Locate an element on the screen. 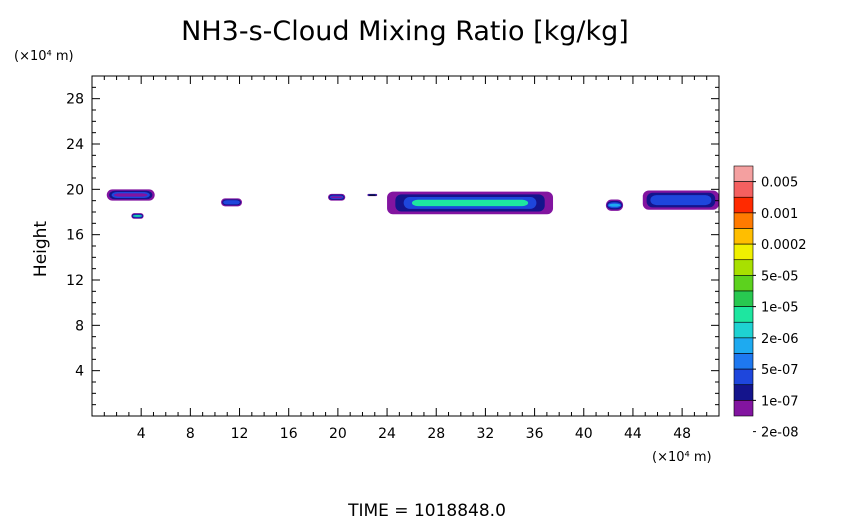 The width and height of the screenshot is (854, 519). colorbar-label: 2e-08 is located at coordinates (780, 433).